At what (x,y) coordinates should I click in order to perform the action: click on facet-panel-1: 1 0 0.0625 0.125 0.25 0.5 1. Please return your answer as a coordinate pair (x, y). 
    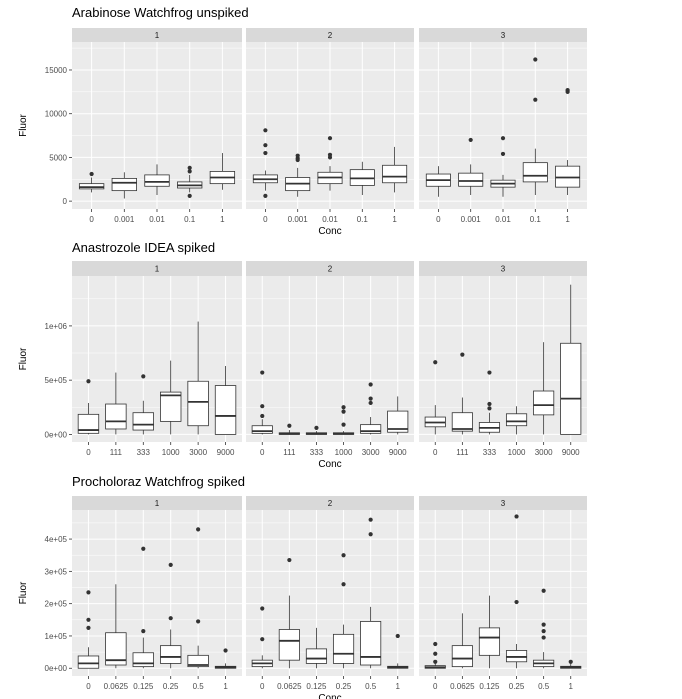
    Looking at the image, I should click on (157, 593).